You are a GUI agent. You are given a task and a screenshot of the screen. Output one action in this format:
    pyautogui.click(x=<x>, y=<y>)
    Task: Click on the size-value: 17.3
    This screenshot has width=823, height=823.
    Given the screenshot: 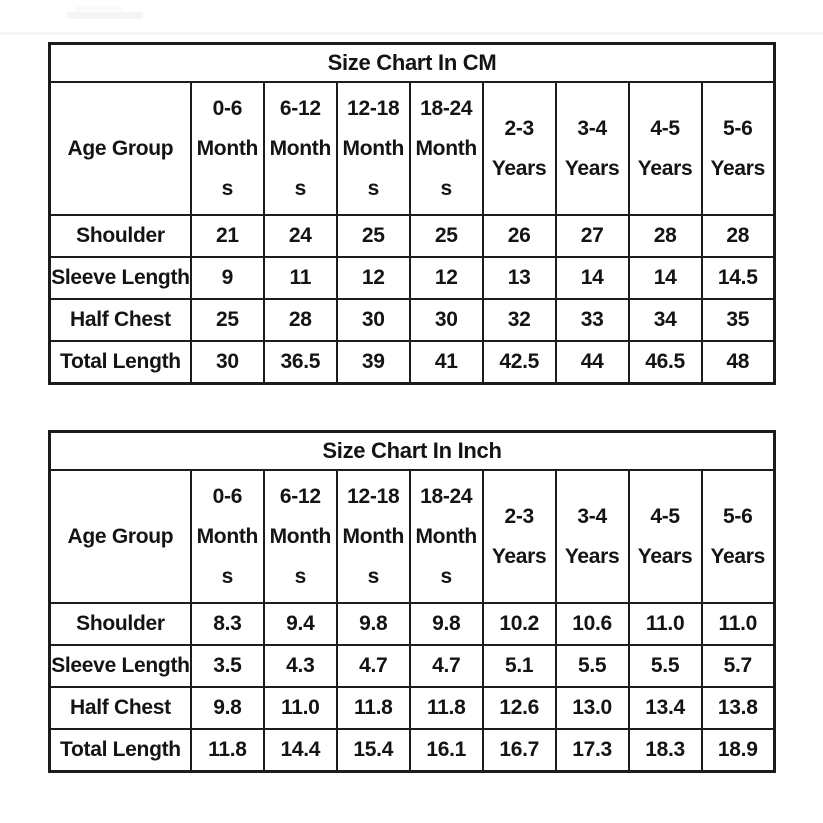 What is the action you would take?
    pyautogui.click(x=592, y=750)
    